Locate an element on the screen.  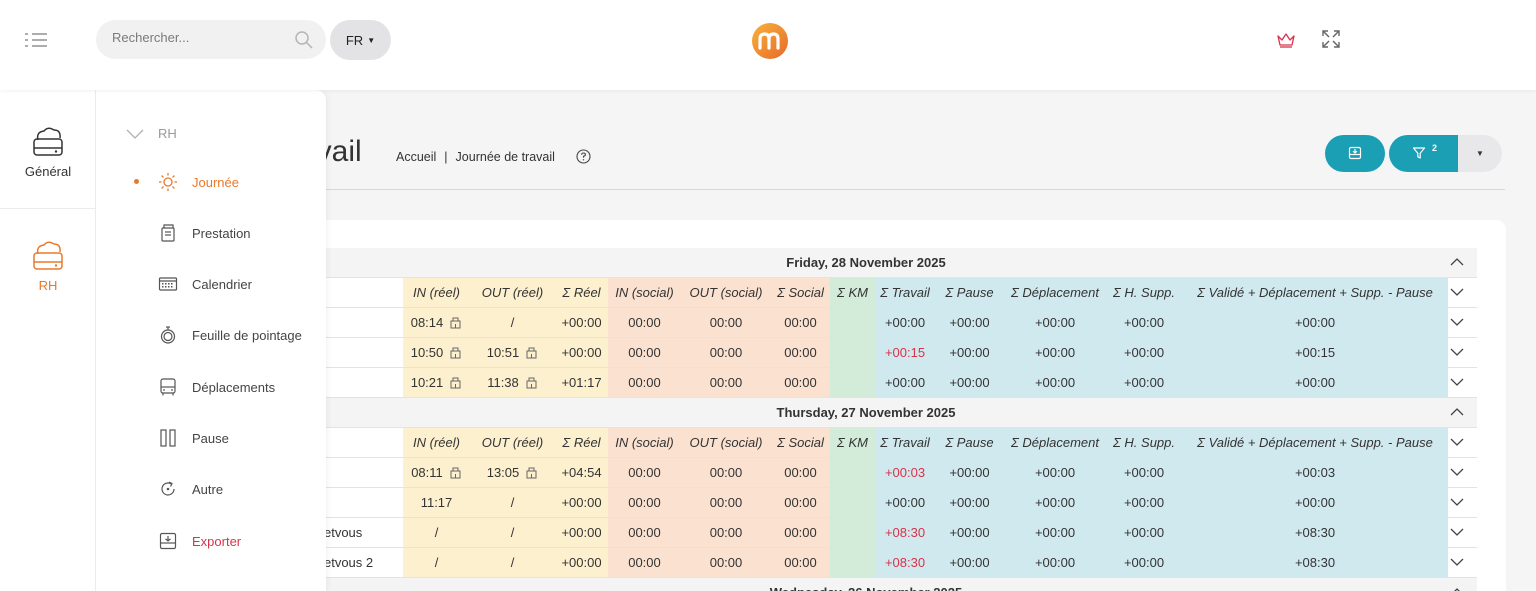
date-group-header: Thursday, 27 November 2025 is located at coordinates (888, 413).